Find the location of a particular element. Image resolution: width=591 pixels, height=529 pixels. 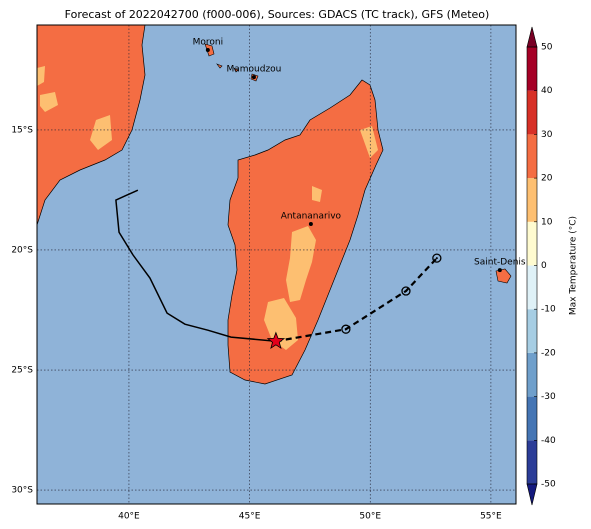

colorbar-tick-label: -30 is located at coordinates (548, 397).